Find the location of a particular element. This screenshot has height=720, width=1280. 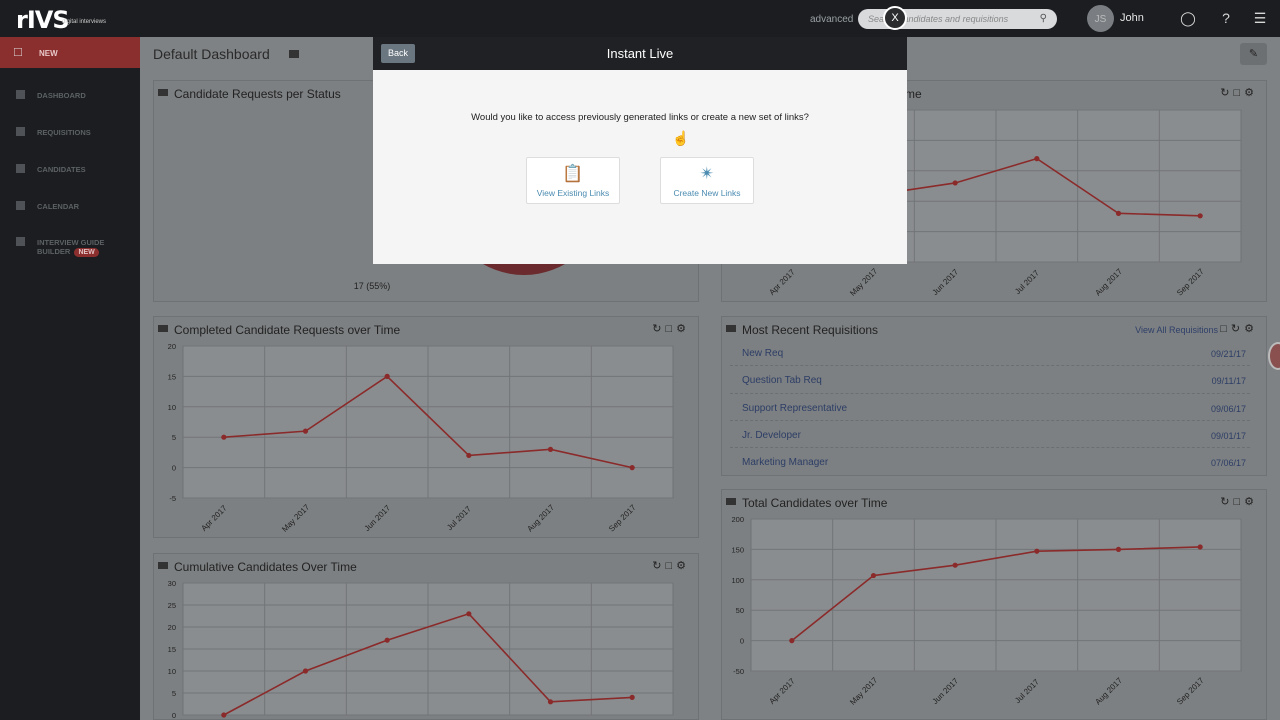

close-modal-button: X is located at coordinates (895, 18).